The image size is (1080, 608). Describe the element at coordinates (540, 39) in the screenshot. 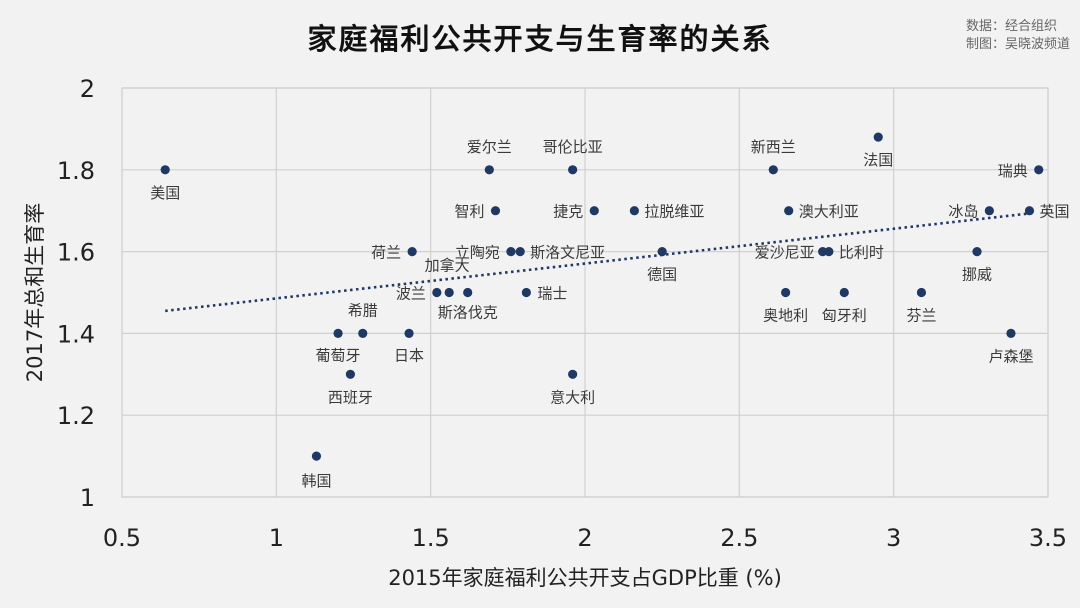

I see `chart-title: 家庭福利公共开支与生育率的关系` at that location.